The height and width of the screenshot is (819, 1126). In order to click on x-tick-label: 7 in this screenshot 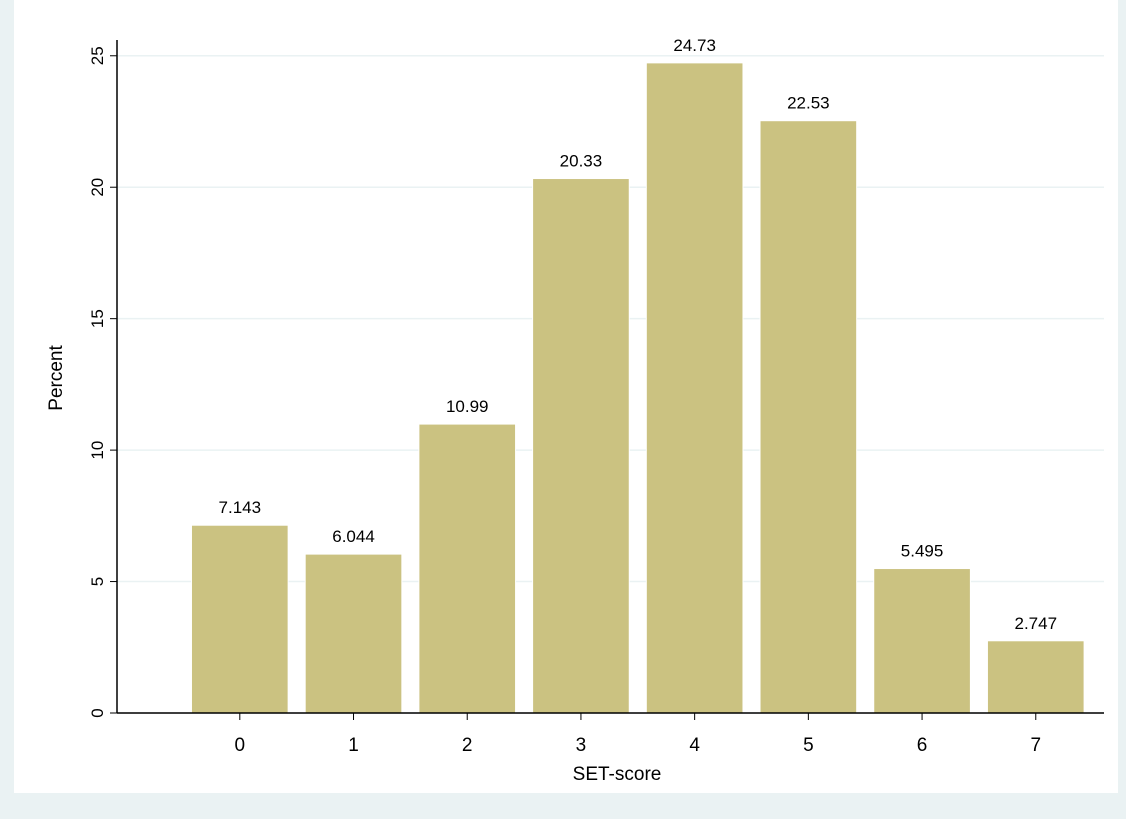, I will do `click(1035, 745)`.